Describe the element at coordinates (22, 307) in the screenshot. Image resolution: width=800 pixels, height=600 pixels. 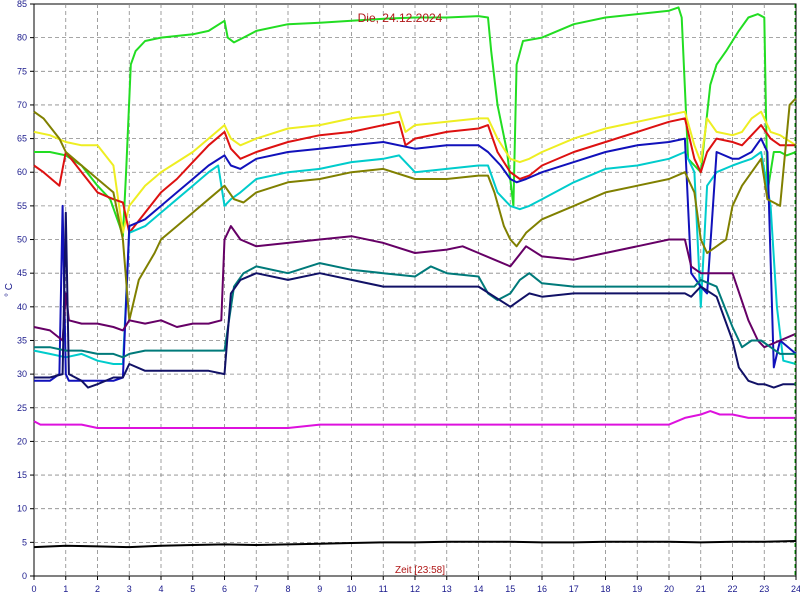
I see `y-tick-label: 40` at that location.